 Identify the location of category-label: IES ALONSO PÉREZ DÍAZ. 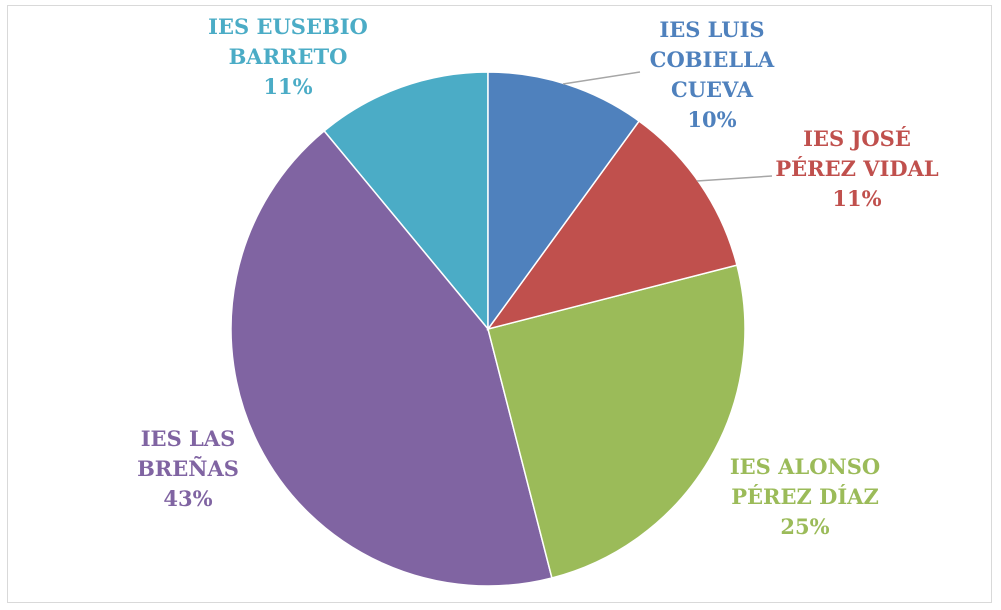
(805, 481).